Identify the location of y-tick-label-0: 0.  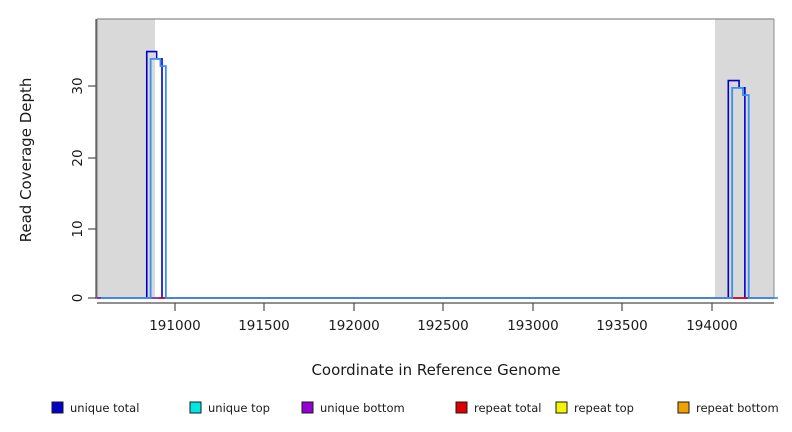
(78, 298).